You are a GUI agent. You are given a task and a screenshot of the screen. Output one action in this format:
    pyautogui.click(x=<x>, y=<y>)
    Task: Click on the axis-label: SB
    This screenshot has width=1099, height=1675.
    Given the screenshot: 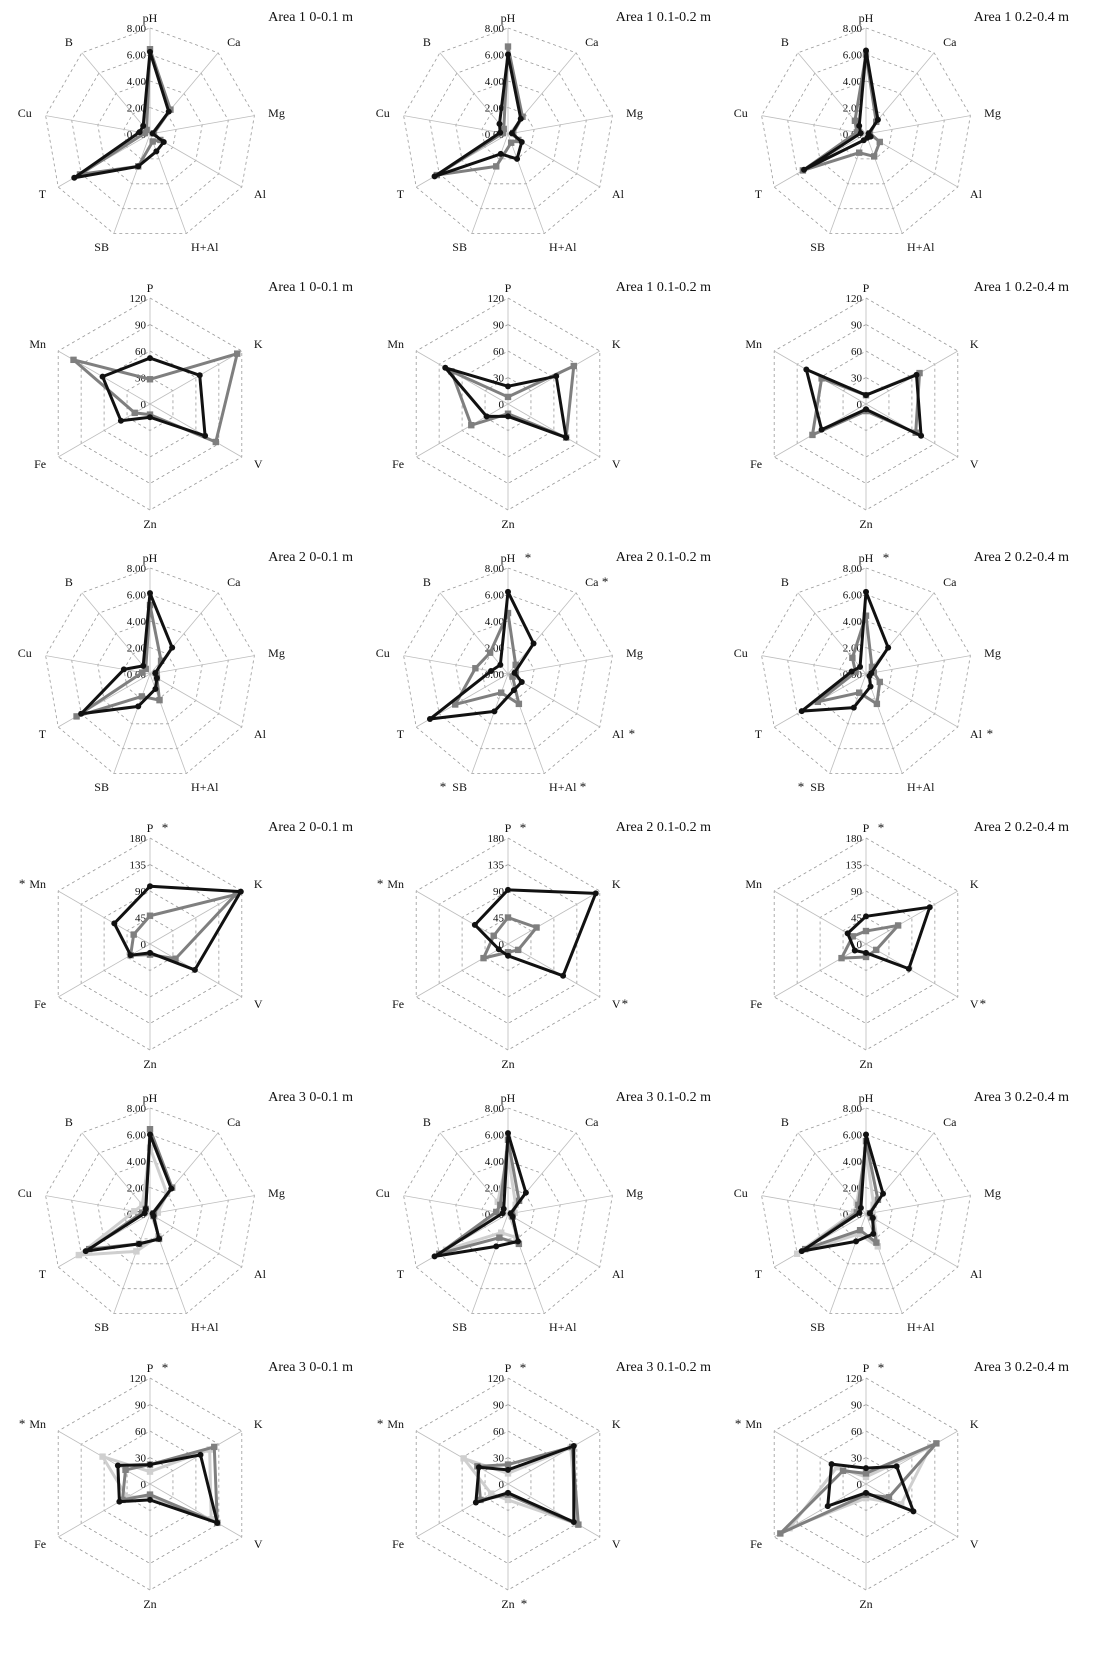 What is the action you would take?
    pyautogui.click(x=101, y=247)
    